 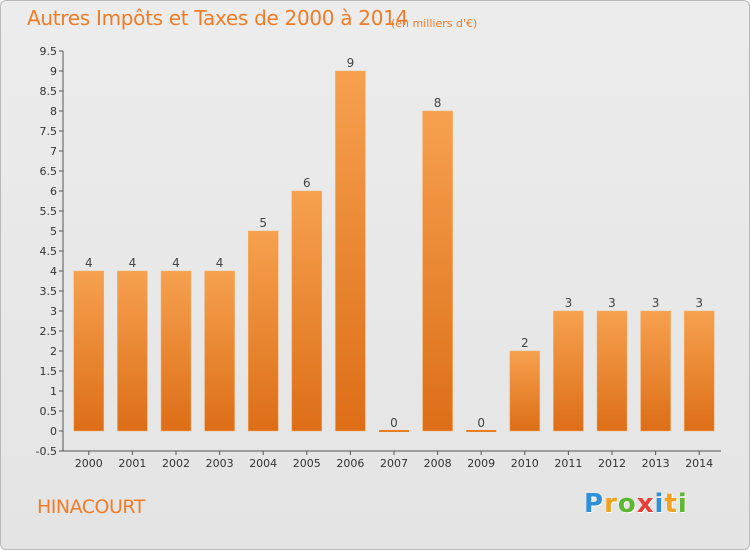 I want to click on y-tick-label: 5.5, so click(x=49, y=211).